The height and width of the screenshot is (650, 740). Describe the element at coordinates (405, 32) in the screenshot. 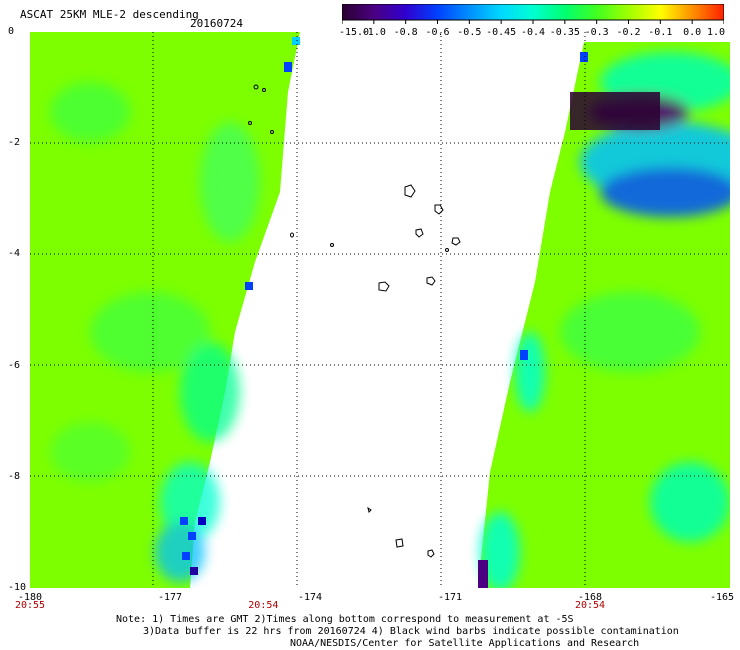

I see `color-scale-label: -0.8` at that location.